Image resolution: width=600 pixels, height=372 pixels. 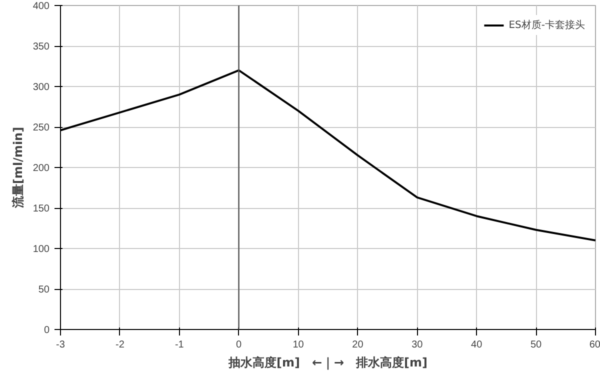 What do you see at coordinates (120, 345) in the screenshot?
I see `x-tick-label: -2` at bounding box center [120, 345].